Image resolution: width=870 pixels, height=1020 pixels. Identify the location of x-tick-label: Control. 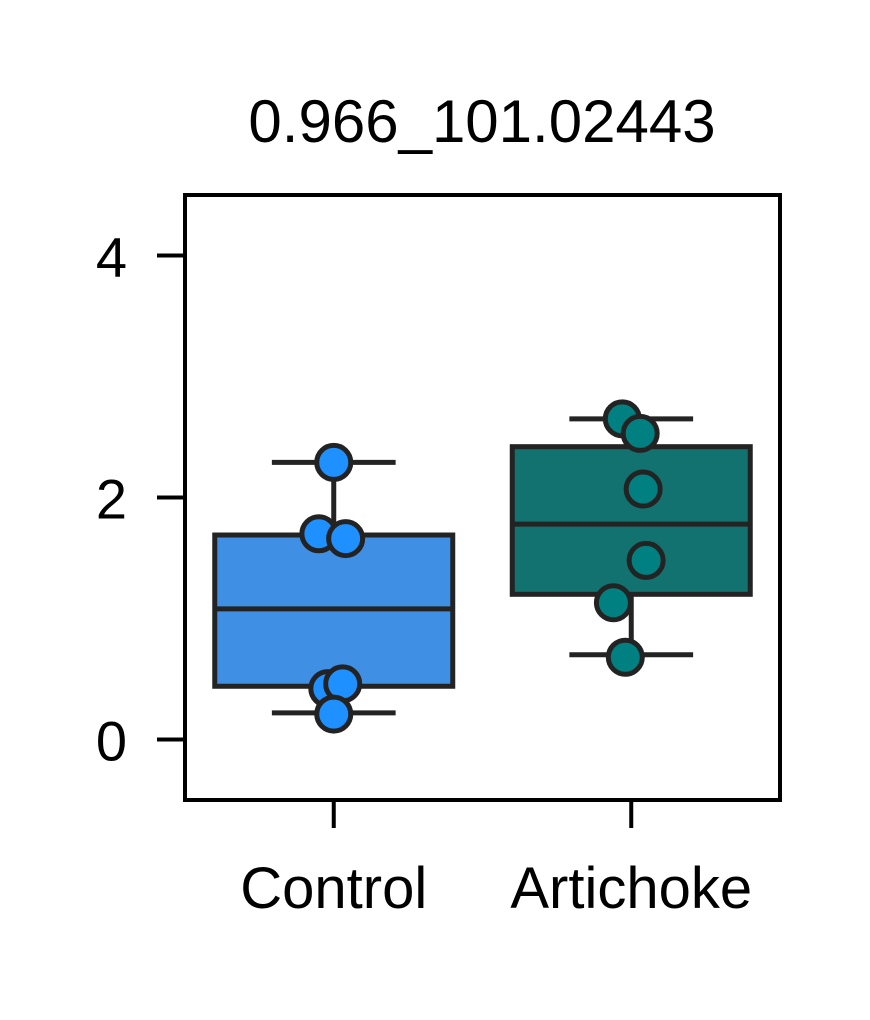
(333, 888).